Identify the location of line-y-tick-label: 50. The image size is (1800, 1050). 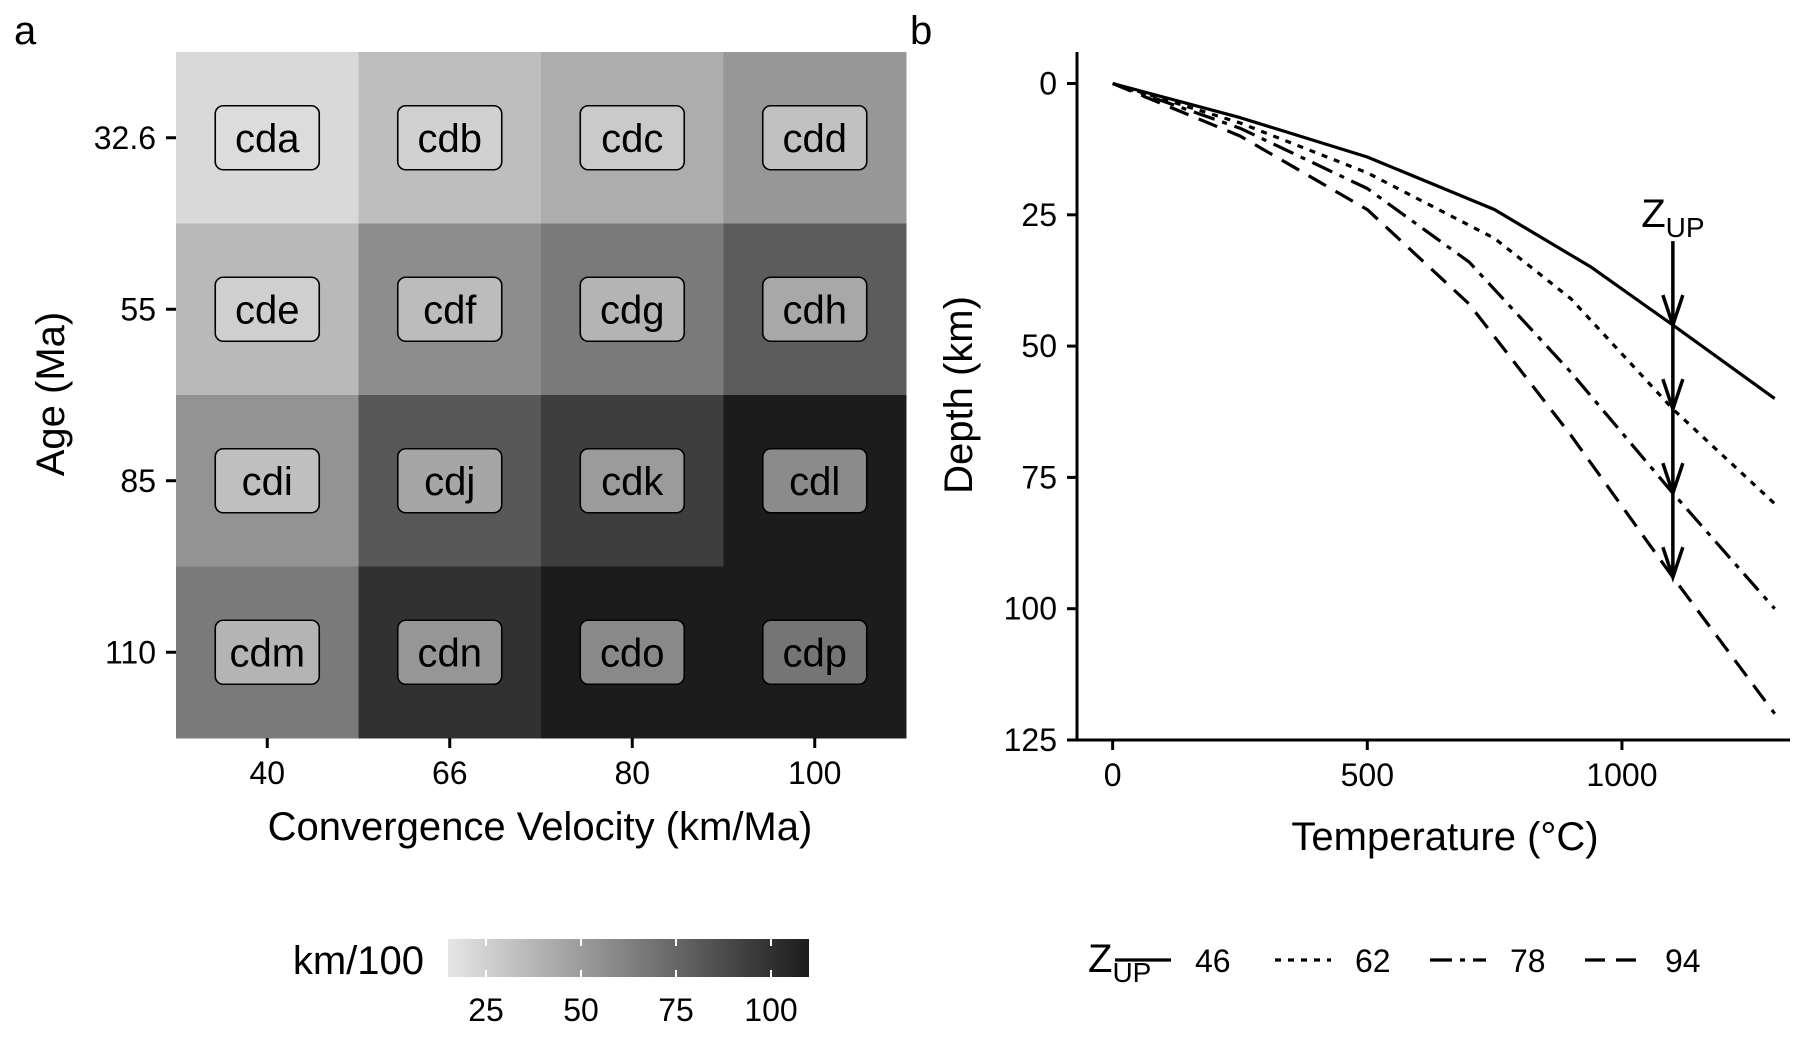
(1039, 346).